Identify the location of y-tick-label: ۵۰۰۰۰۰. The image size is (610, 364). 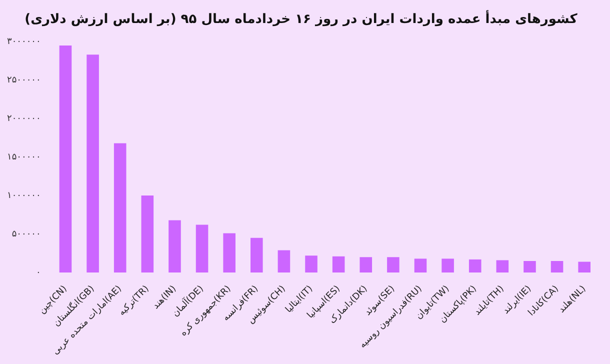
(26, 234).